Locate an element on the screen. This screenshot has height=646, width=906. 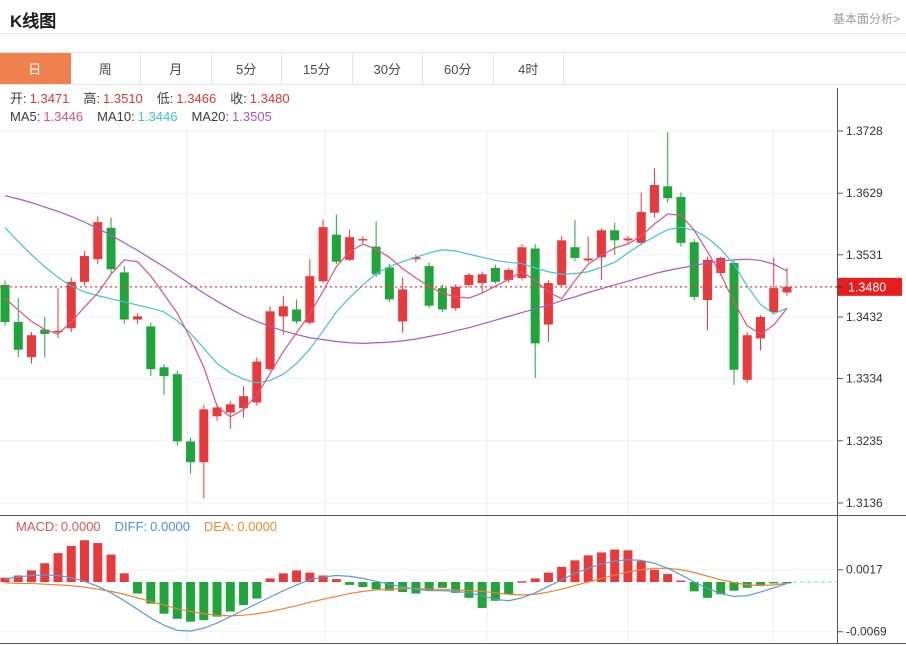
legend-item: MA5: 1.3446 is located at coordinates (46, 117).